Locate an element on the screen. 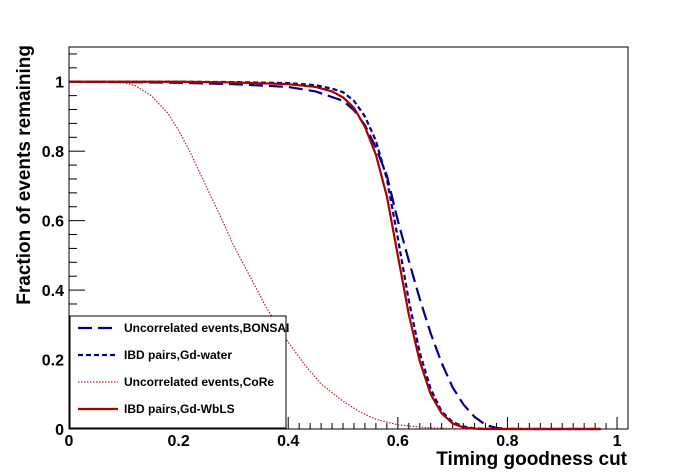  x-axis-title: Timing goodness cut is located at coordinates (531, 459).